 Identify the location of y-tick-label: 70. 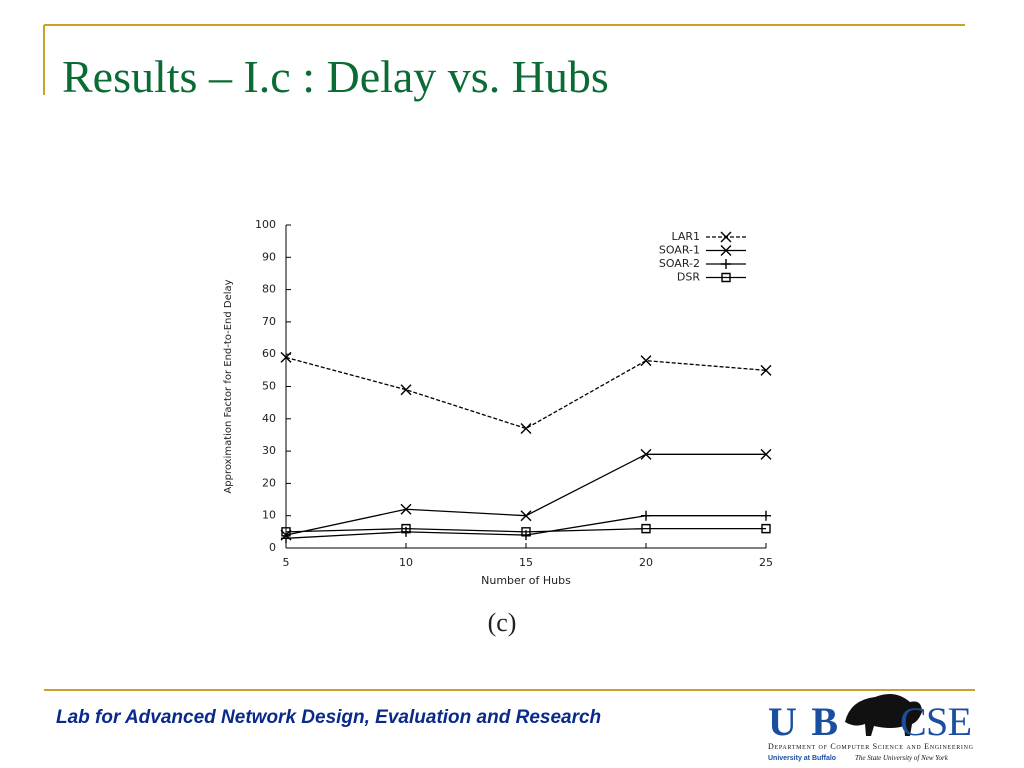
(269, 321).